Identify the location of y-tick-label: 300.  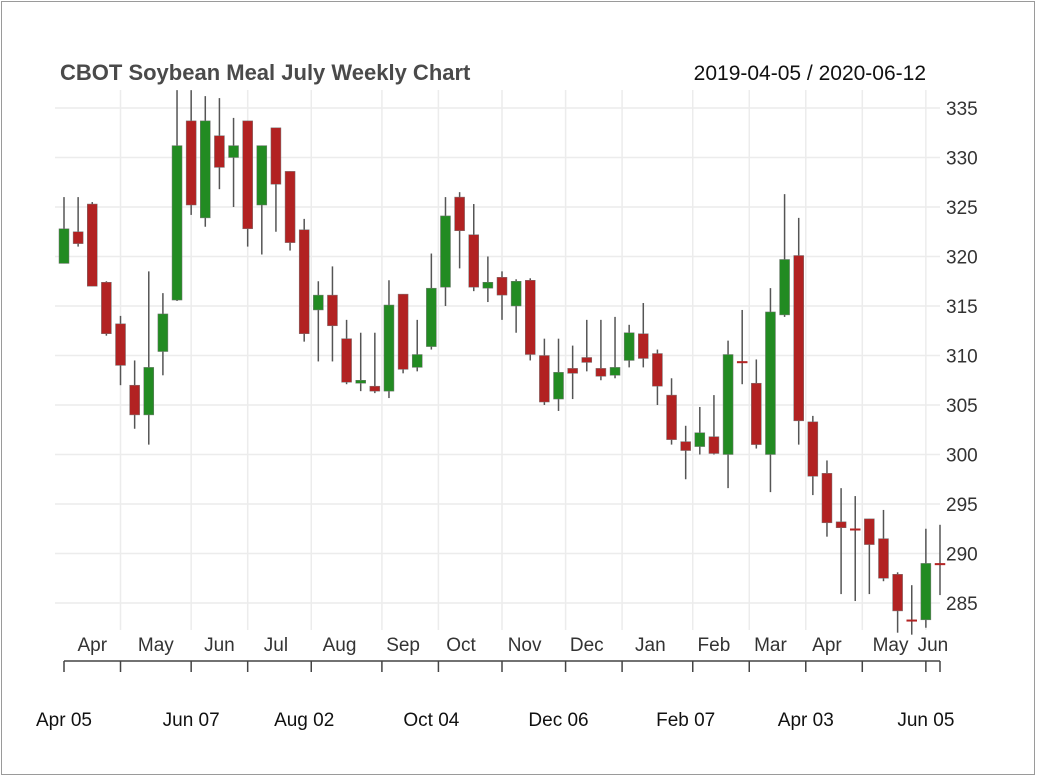
(962, 456).